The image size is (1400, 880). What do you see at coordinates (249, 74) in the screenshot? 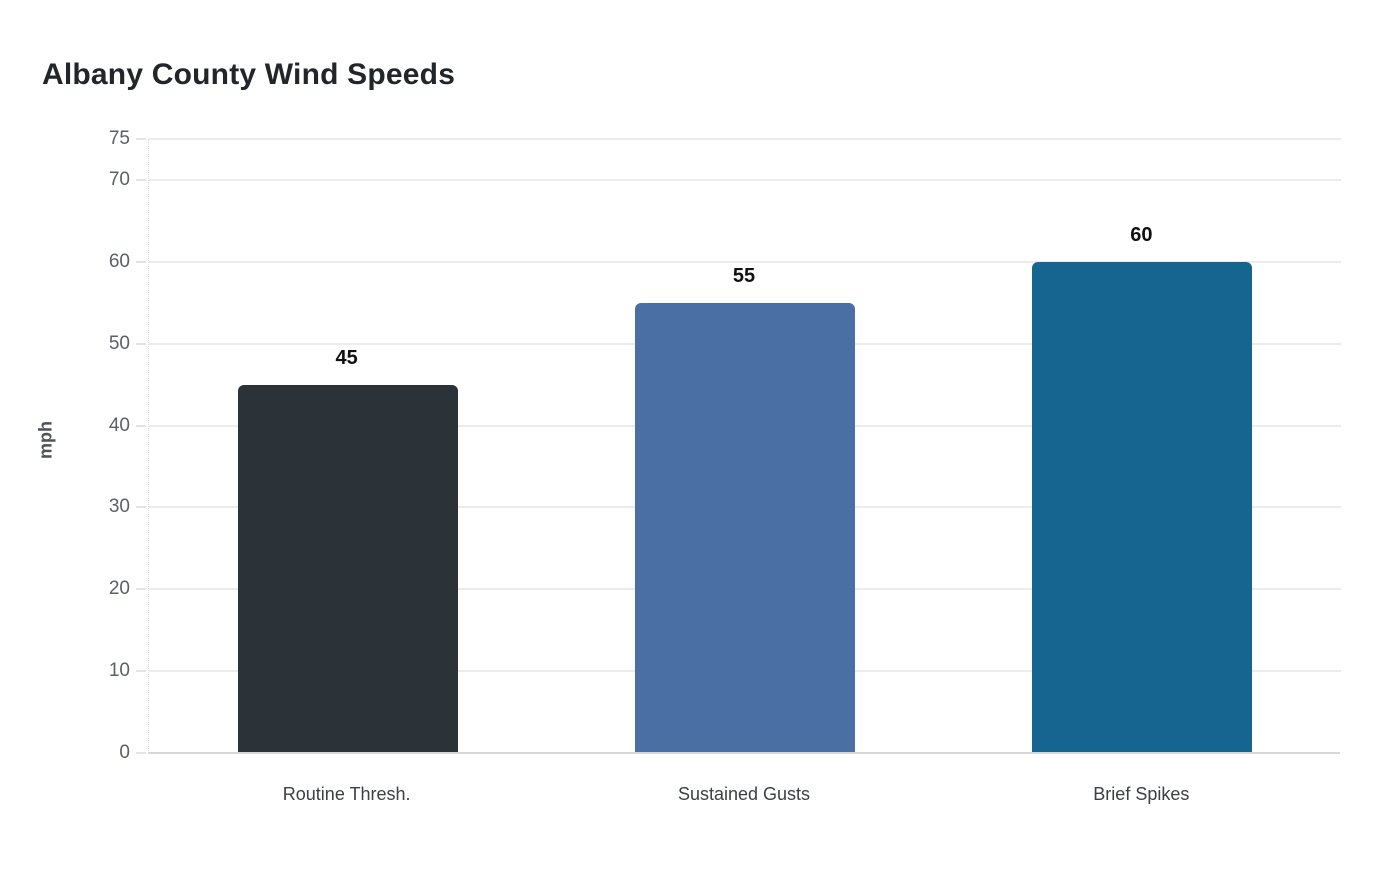
I see `chart-title: Albany County Wind Speeds` at bounding box center [249, 74].